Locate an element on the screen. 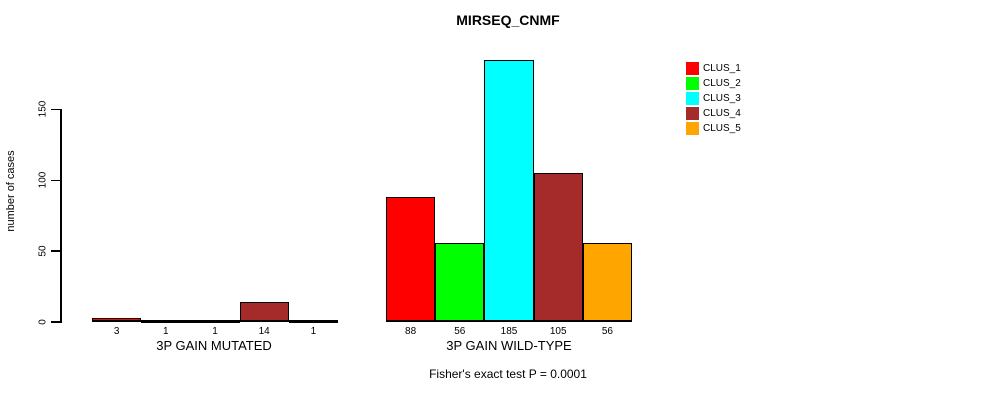  bar-value-label: 88 is located at coordinates (411, 331).